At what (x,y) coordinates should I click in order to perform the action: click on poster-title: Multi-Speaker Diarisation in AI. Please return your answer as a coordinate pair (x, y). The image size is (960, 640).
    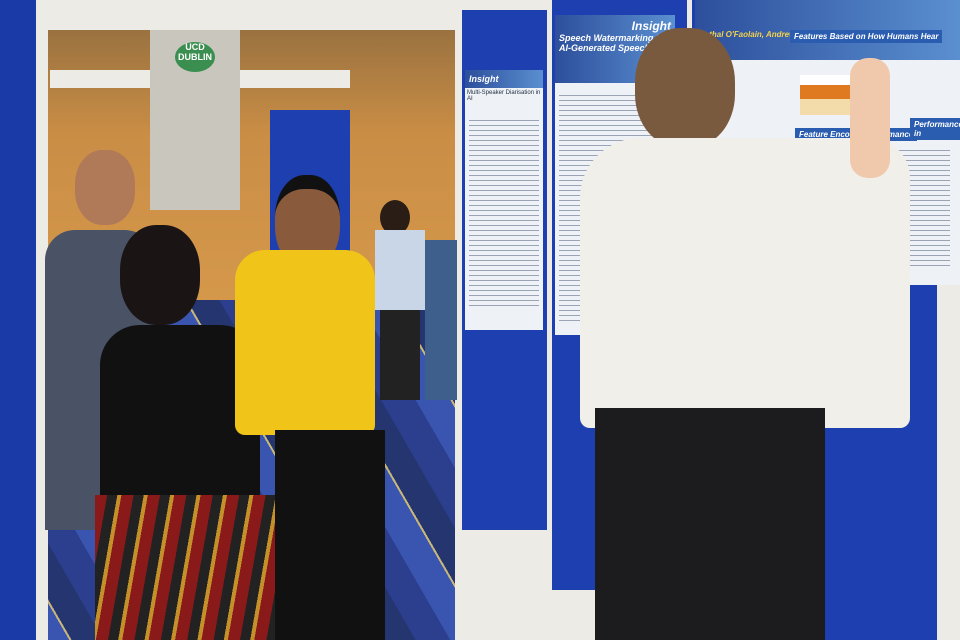
    Looking at the image, I should click on (504, 96).